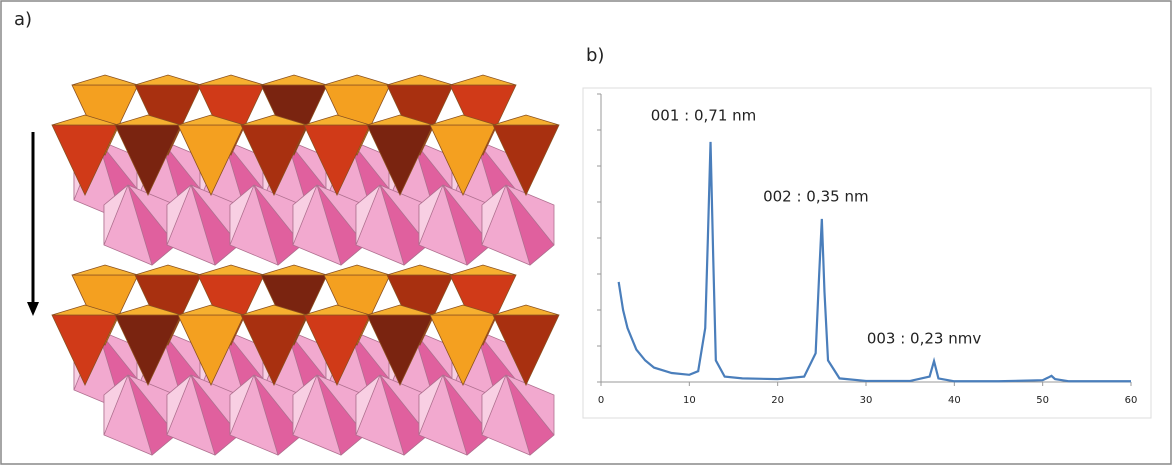 This screenshot has width=1173, height=466. I want to click on x-tick-label: 60, so click(1131, 400).